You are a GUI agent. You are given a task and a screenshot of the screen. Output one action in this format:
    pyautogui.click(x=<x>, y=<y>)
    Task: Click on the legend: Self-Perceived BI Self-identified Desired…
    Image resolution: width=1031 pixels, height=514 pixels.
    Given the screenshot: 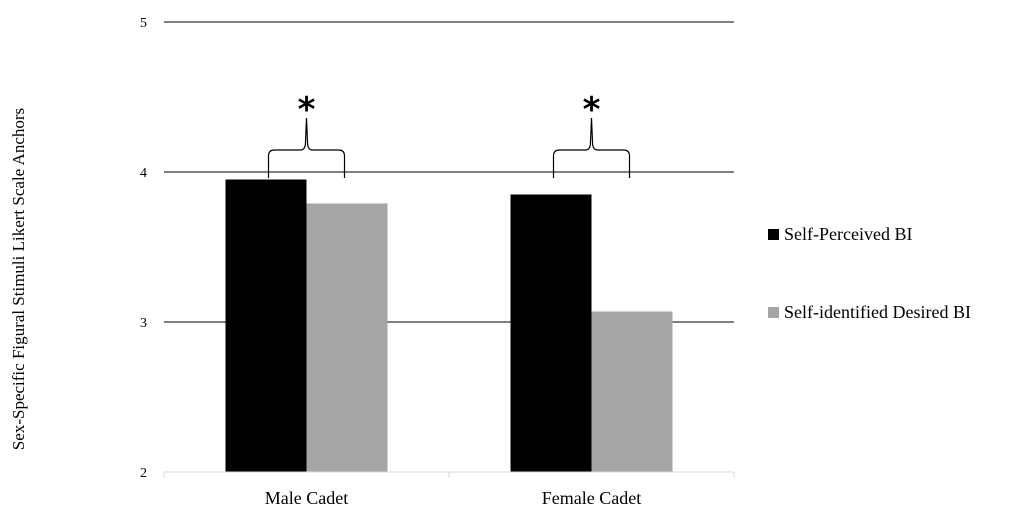 What is the action you would take?
    pyautogui.click(x=869, y=273)
    